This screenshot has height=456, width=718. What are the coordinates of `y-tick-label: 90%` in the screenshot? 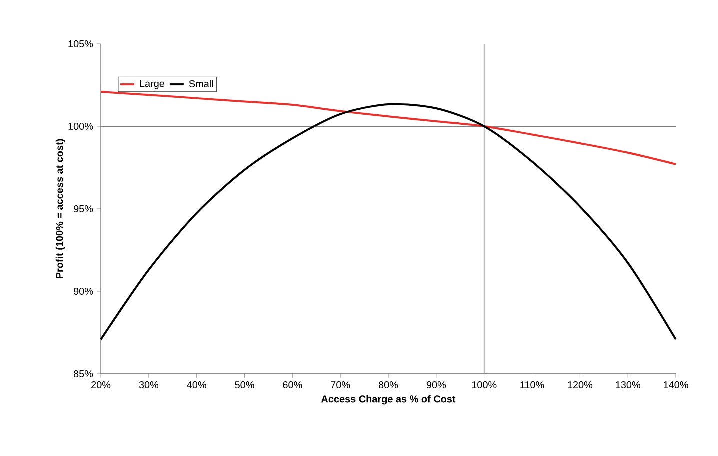 It's located at (84, 292).